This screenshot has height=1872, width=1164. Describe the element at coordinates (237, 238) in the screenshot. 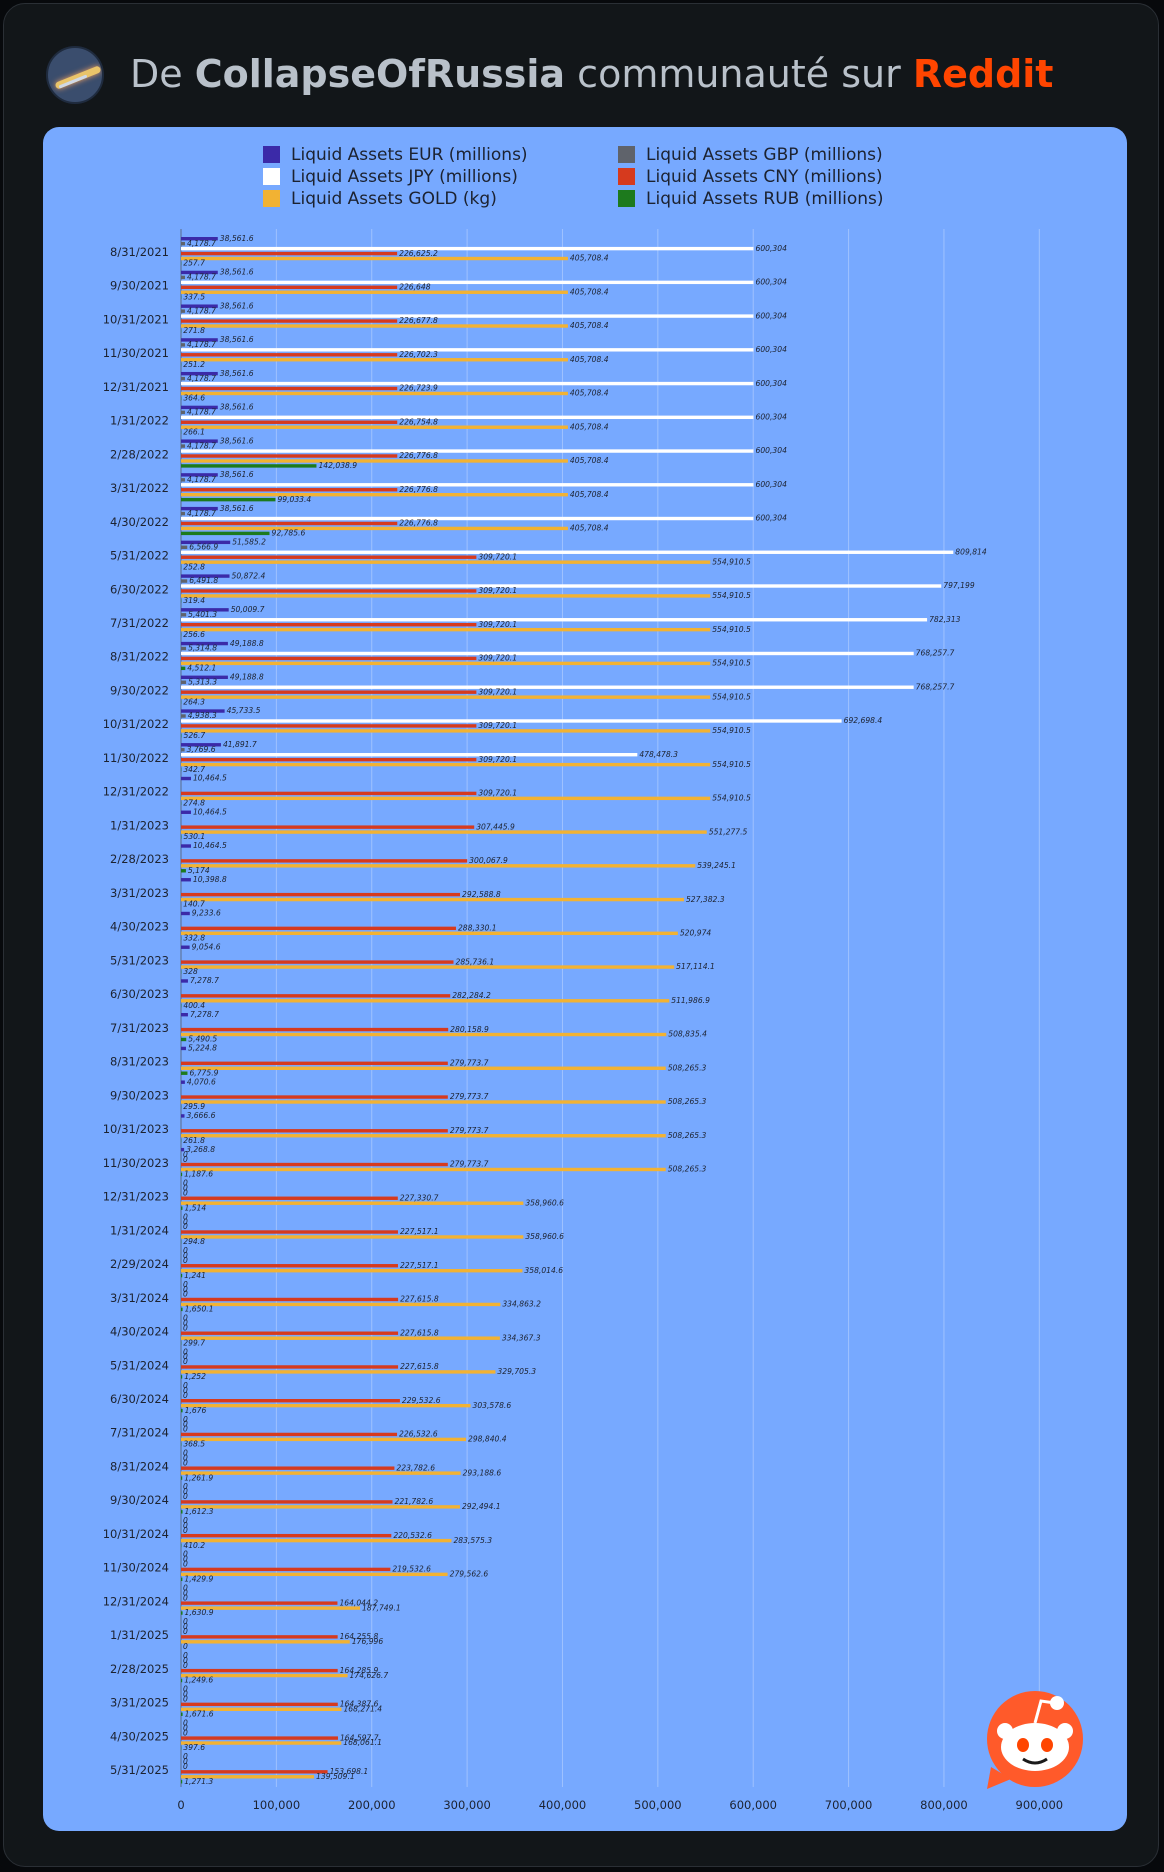

I see `data-label-eur: 38,561.6` at that location.